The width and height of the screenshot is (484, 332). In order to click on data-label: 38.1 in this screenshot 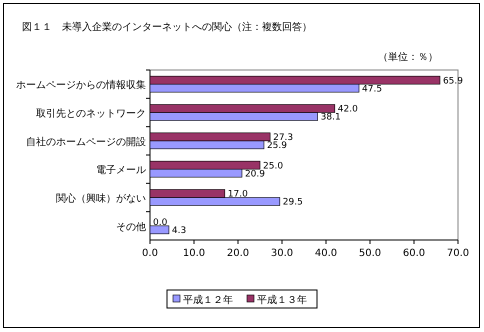, I will do `click(330, 117)`.